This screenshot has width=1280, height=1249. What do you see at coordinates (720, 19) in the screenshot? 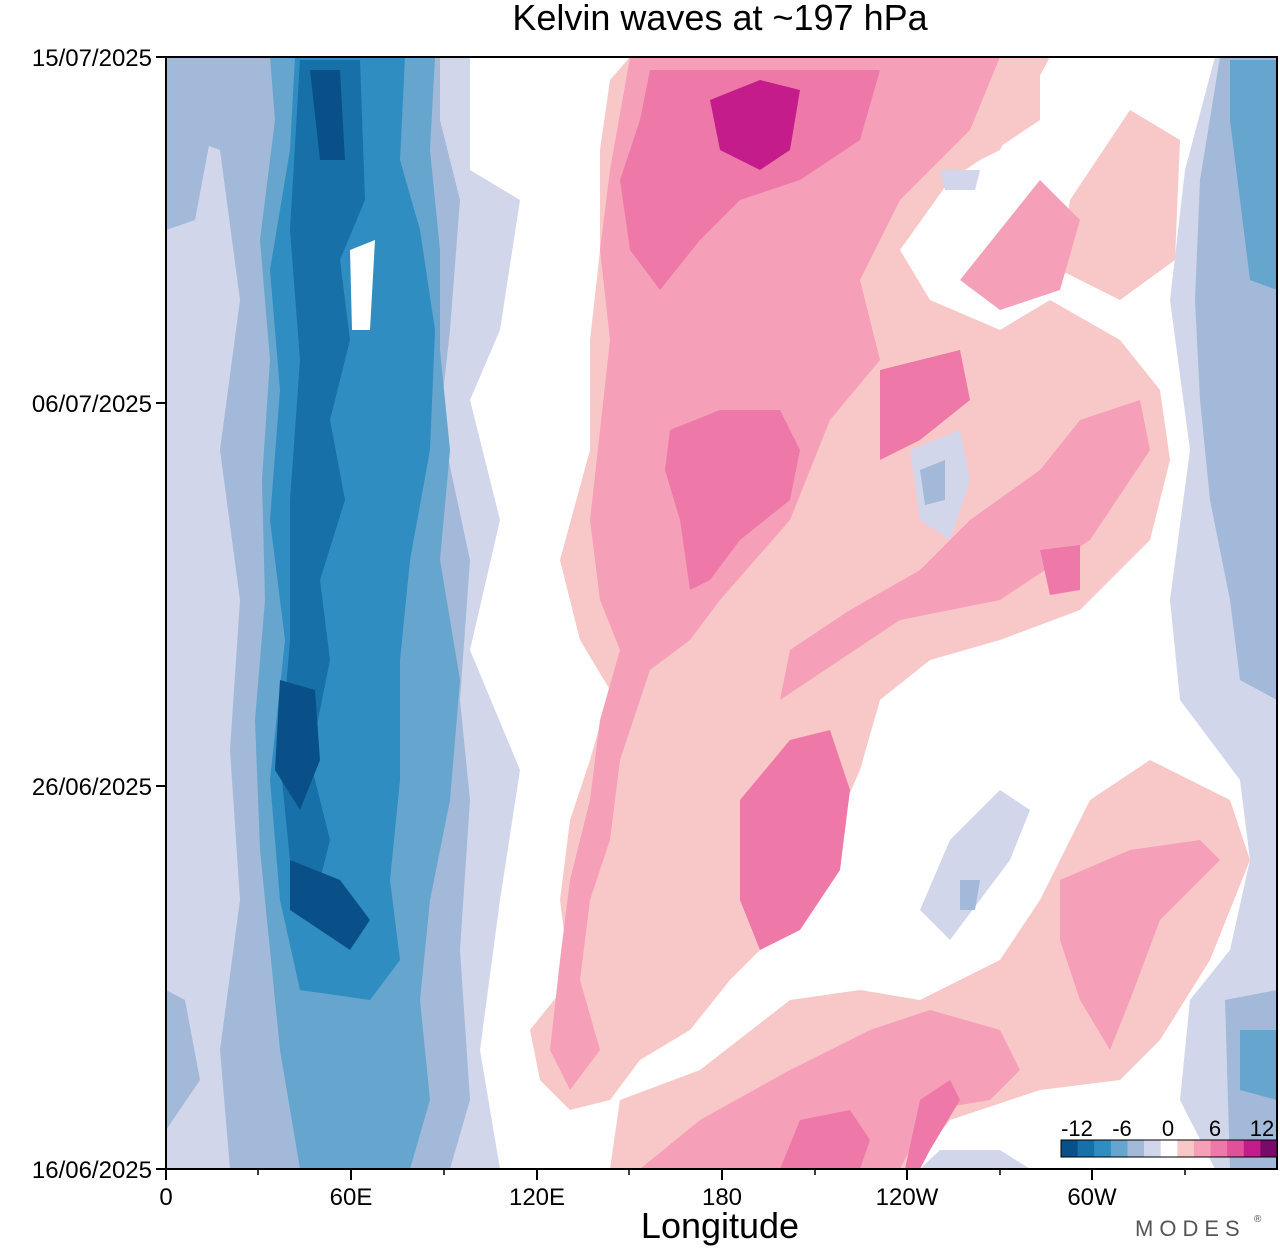
I see `chart-title: Kelvin waves at ~197 hPa` at bounding box center [720, 19].